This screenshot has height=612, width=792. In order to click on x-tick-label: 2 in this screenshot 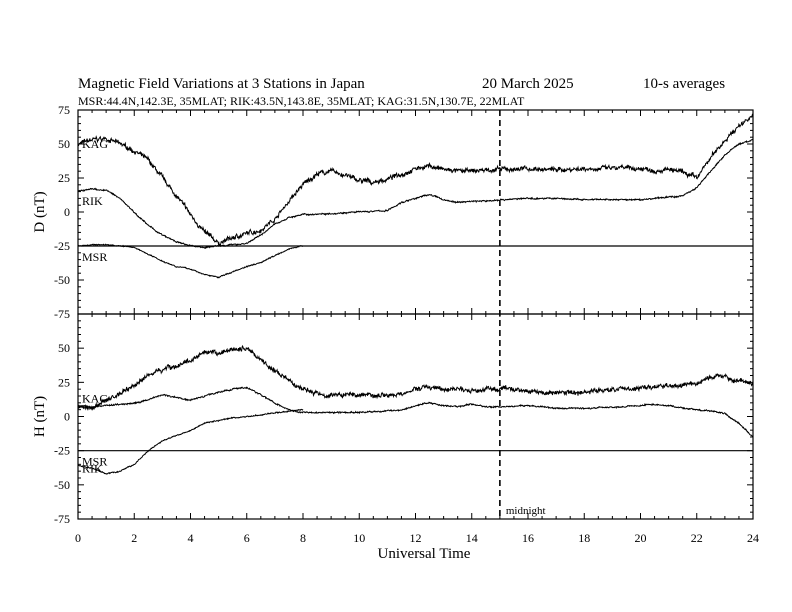, I will do `click(134, 538)`.